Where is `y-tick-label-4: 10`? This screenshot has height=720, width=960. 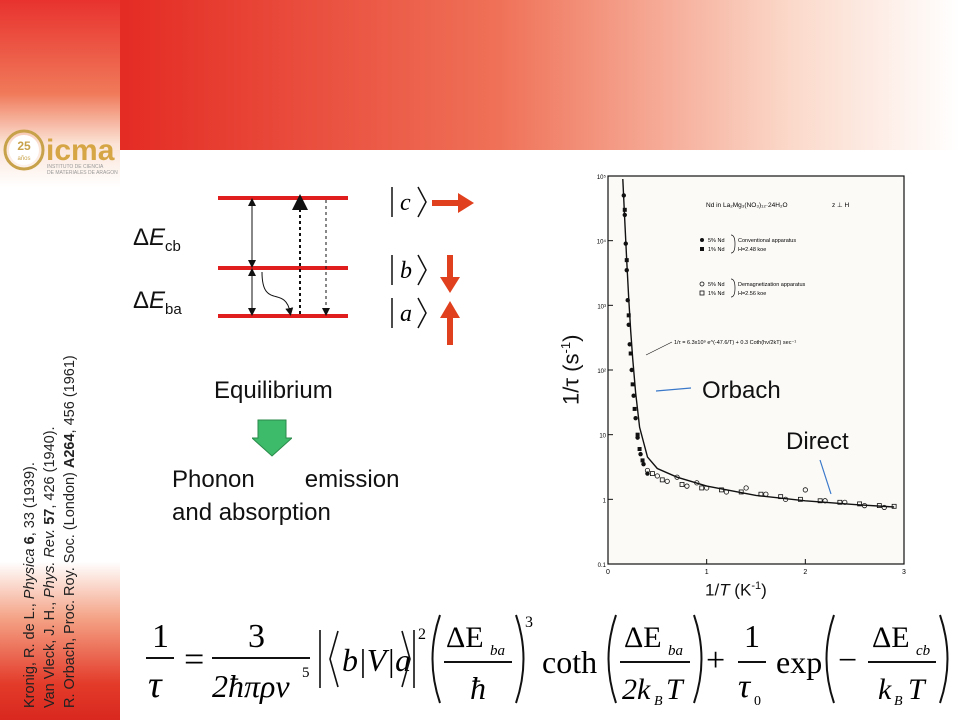
y-tick-label-4: 10 is located at coordinates (602, 437).